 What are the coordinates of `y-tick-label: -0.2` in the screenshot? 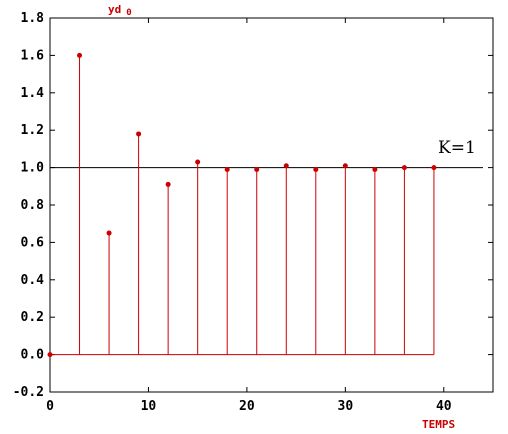 It's located at (28, 392).